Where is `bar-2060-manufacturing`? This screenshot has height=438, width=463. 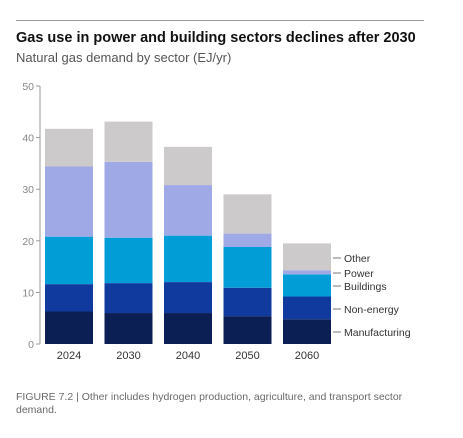 bar-2060-manufacturing is located at coordinates (307, 331).